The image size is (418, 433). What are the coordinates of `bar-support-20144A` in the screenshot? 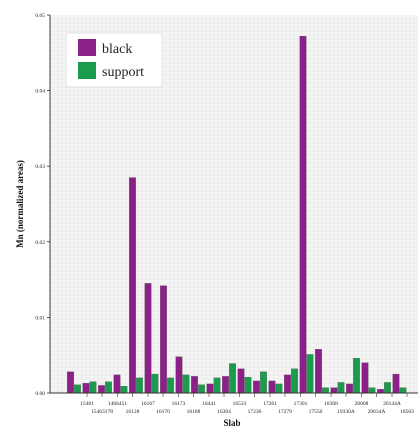 It's located at (387, 388).